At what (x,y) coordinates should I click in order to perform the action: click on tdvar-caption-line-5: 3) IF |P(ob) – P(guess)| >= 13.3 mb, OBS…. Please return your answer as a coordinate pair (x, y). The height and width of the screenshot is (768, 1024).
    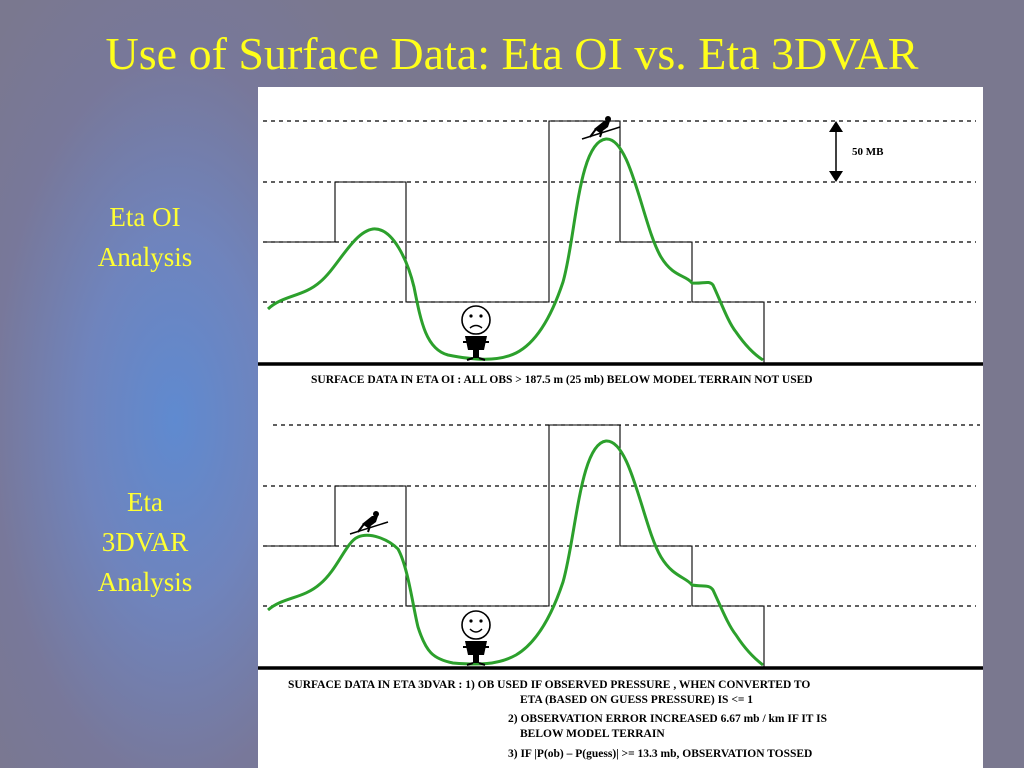
    Looking at the image, I should click on (660, 754).